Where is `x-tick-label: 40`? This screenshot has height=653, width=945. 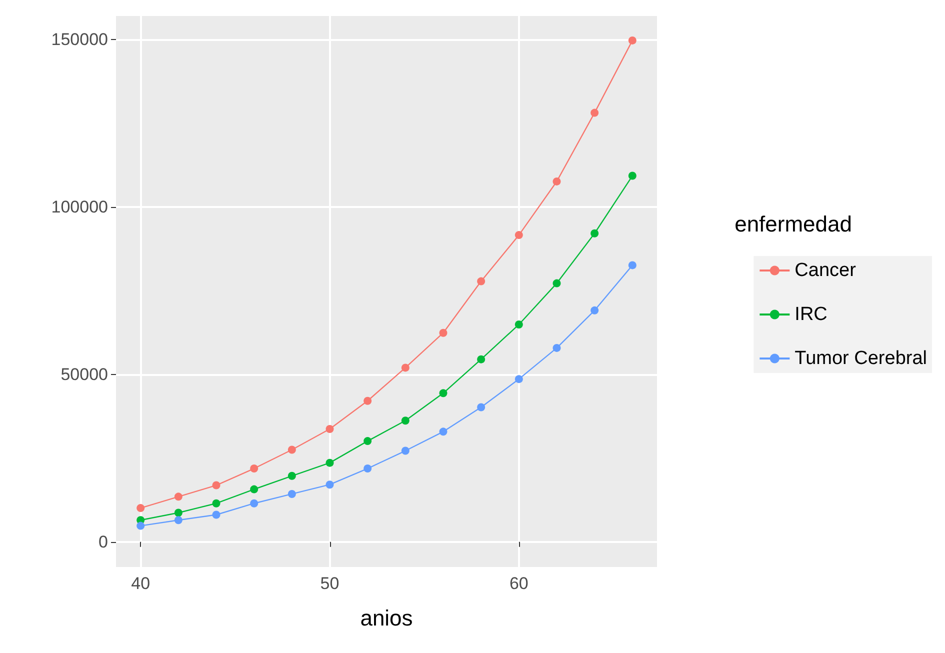
x-tick-label: 40 is located at coordinates (140, 583).